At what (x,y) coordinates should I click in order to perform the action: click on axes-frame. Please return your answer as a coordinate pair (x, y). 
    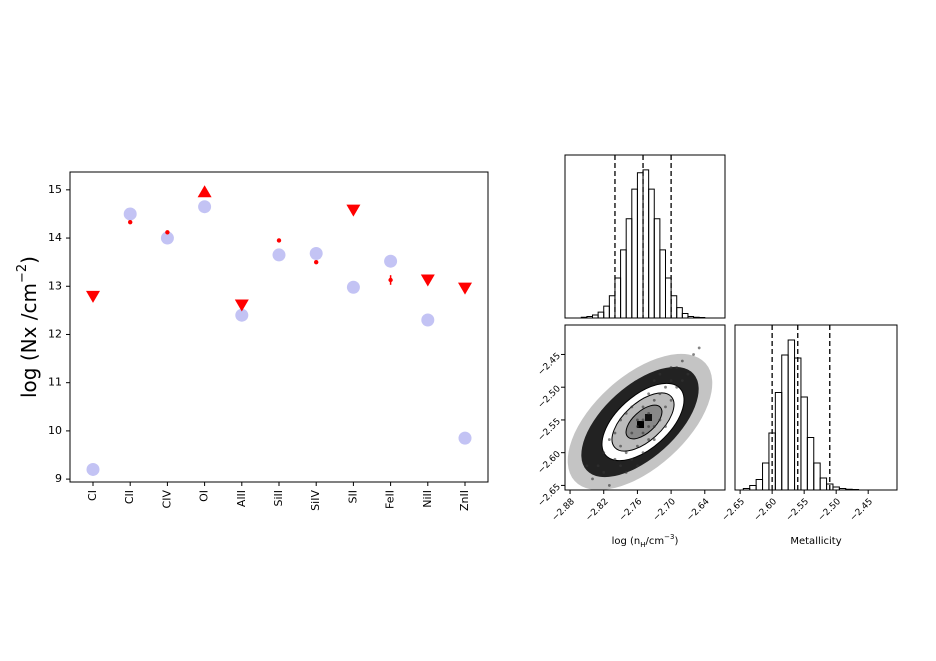
    Looking at the image, I should click on (645, 407).